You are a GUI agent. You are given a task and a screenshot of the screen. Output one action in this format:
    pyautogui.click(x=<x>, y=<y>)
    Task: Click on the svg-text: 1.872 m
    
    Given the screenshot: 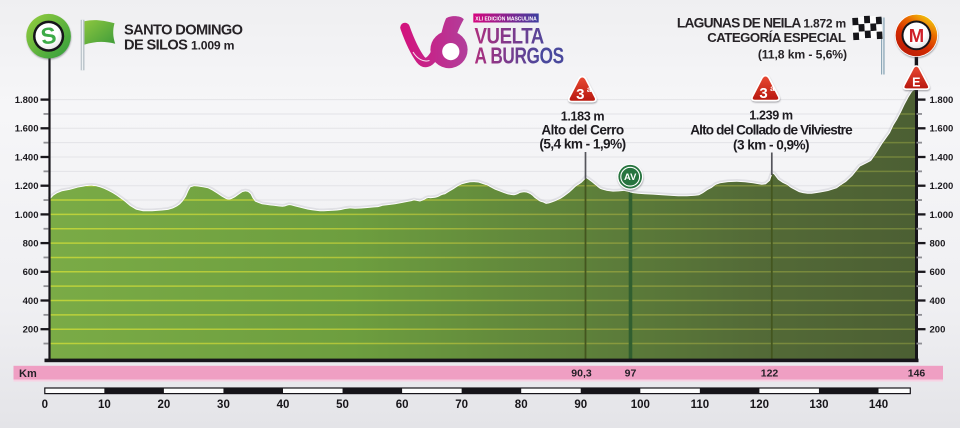 What is the action you would take?
    pyautogui.click(x=824, y=24)
    